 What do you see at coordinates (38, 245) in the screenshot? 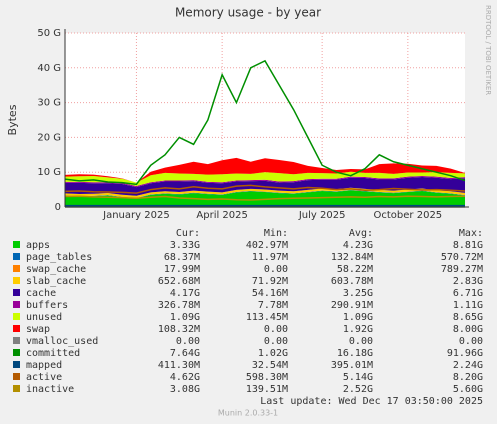
I see `legend-label: apps` at bounding box center [38, 245].